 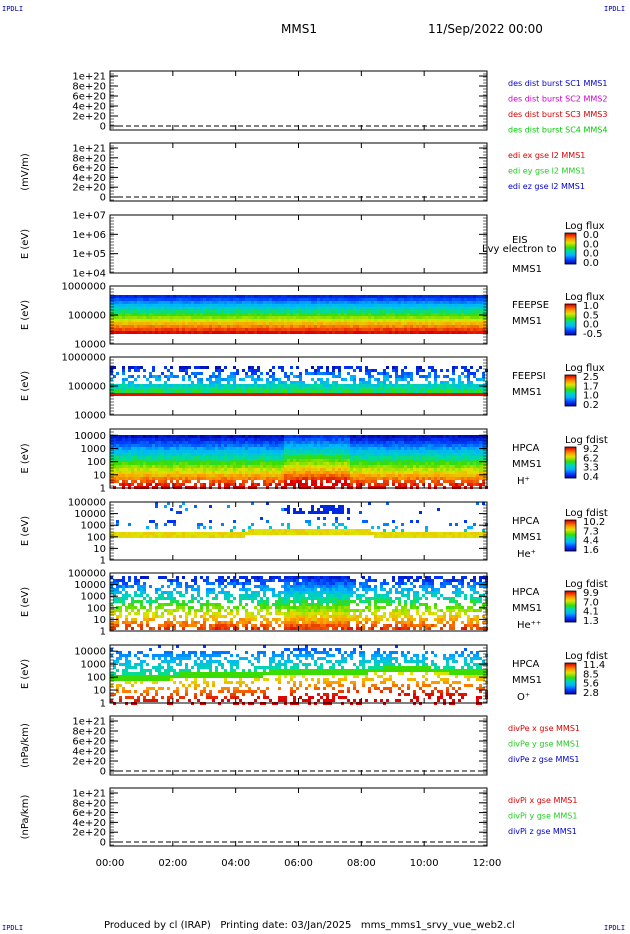 What do you see at coordinates (90, 436) in the screenshot?
I see `y-tick-label-6-4: 10000` at bounding box center [90, 436].